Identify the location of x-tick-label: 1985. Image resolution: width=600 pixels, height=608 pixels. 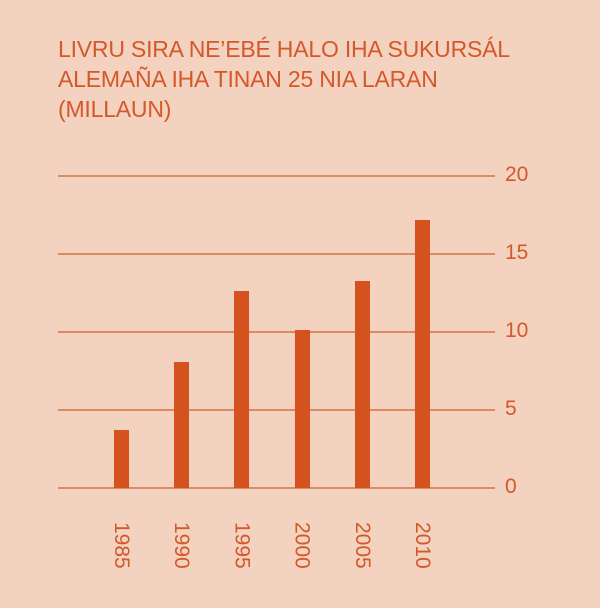
(121, 545).